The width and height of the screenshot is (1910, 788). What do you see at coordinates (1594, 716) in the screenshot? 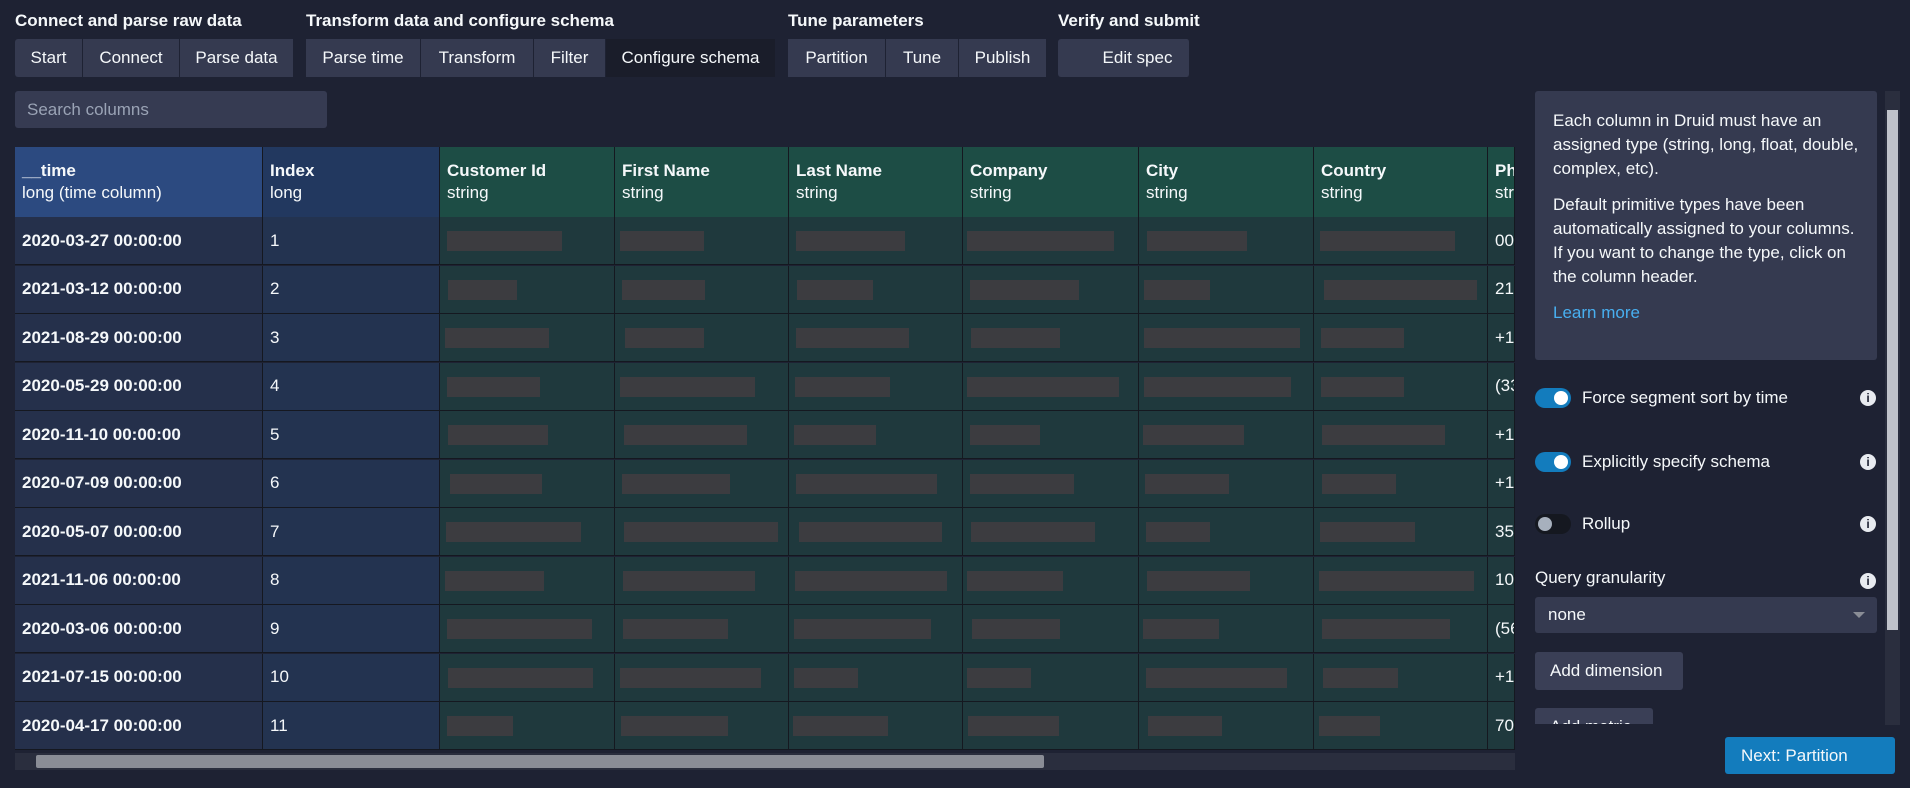
I see `add-metric-button: Add metric` at bounding box center [1594, 716].